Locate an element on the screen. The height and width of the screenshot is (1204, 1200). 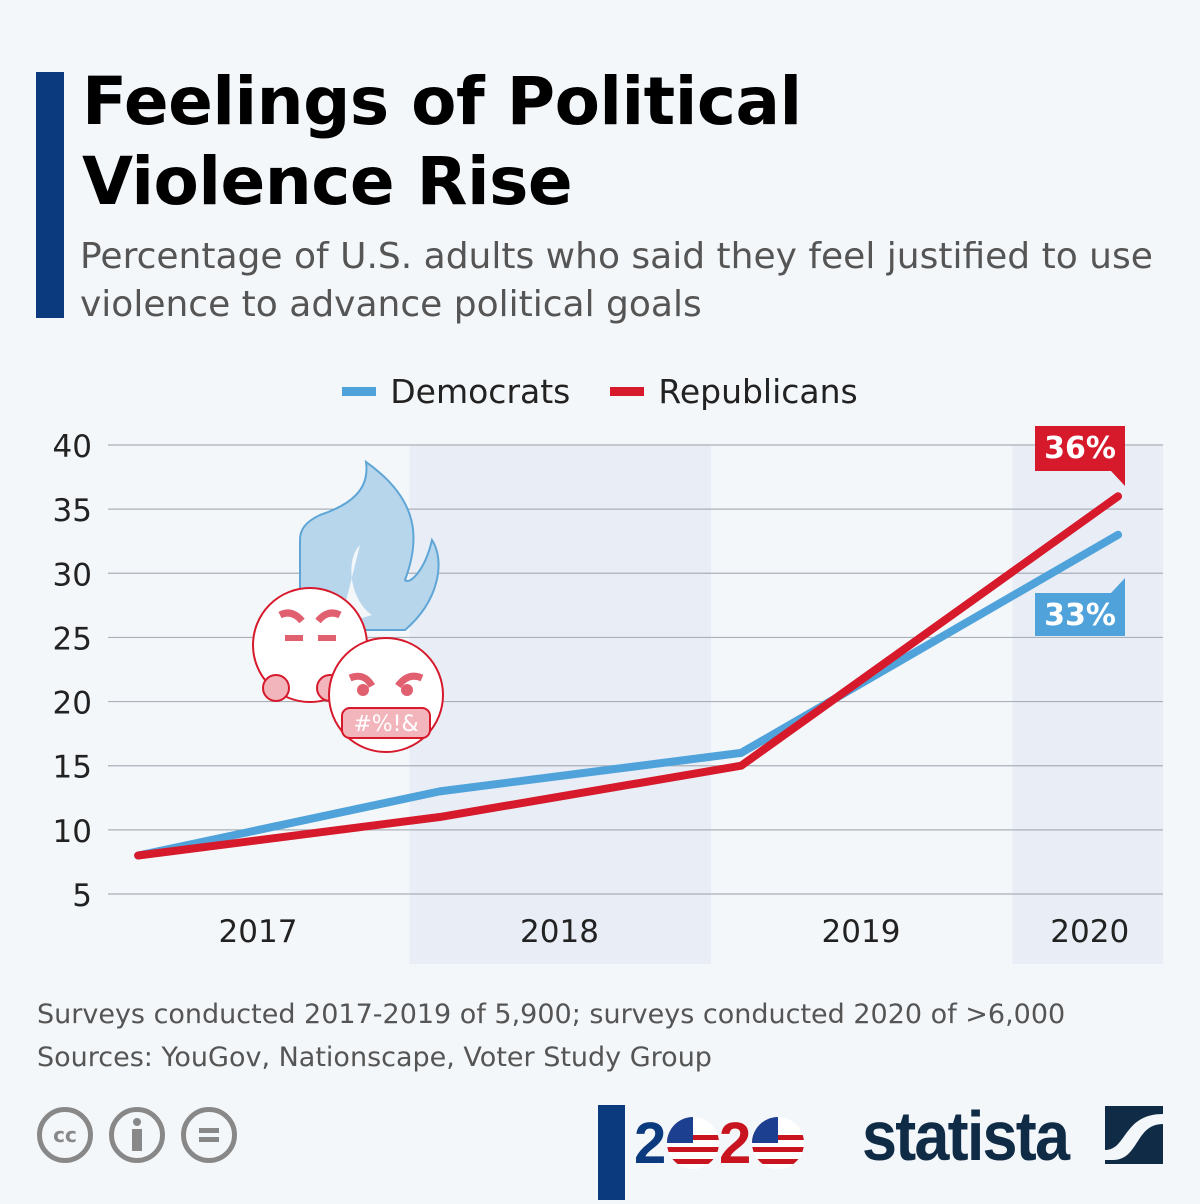
x-tick-label: 2020 is located at coordinates (1089, 932).